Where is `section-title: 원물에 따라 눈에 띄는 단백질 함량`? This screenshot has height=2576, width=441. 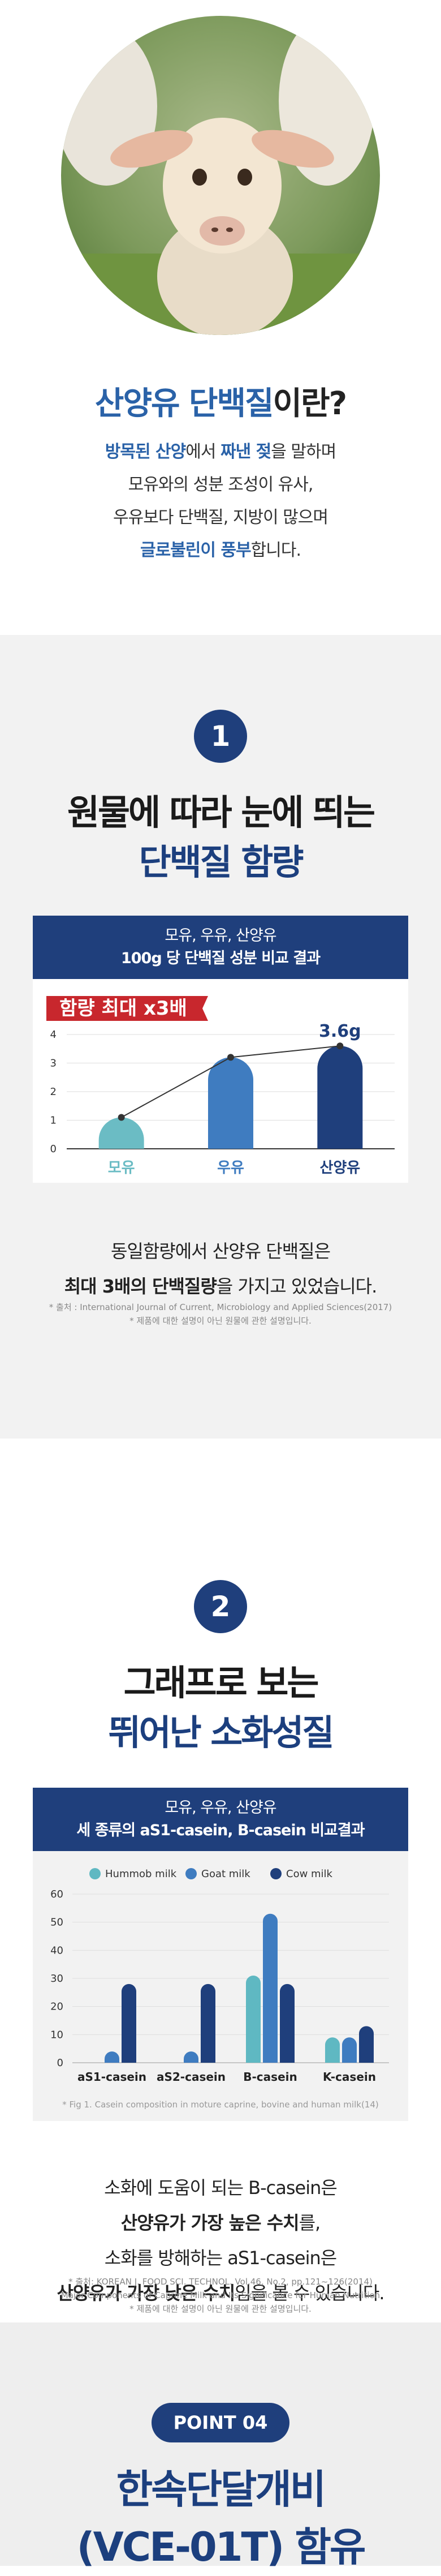 section-title: 원물에 따라 눈에 띄는 단백질 함량 is located at coordinates (220, 837).